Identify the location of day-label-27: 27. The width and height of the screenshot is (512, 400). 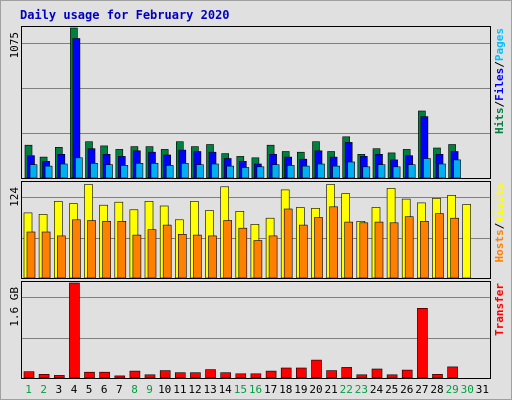
(421, 389).